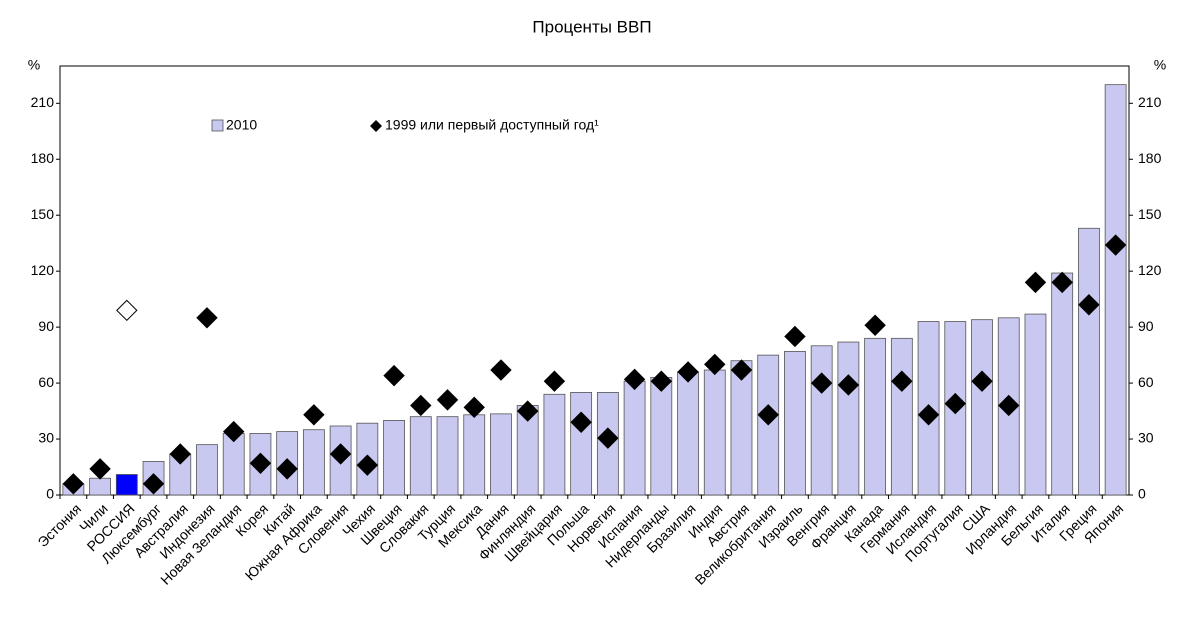 The image size is (1179, 619). What do you see at coordinates (1146, 326) in the screenshot?
I see `y2-tick-label: 90` at bounding box center [1146, 326].